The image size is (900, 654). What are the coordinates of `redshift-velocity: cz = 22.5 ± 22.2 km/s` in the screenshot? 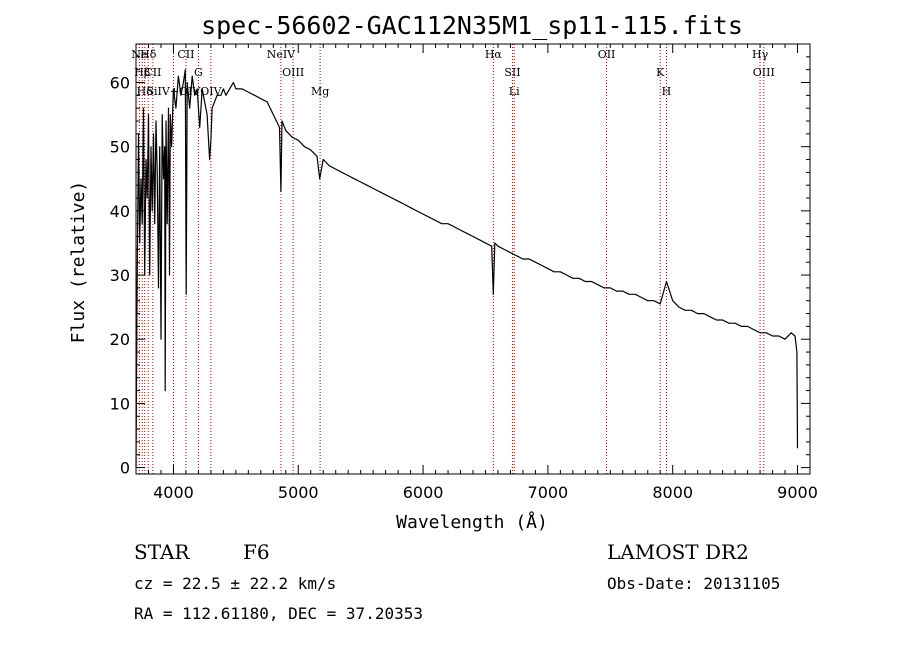 It's located at (235, 583).